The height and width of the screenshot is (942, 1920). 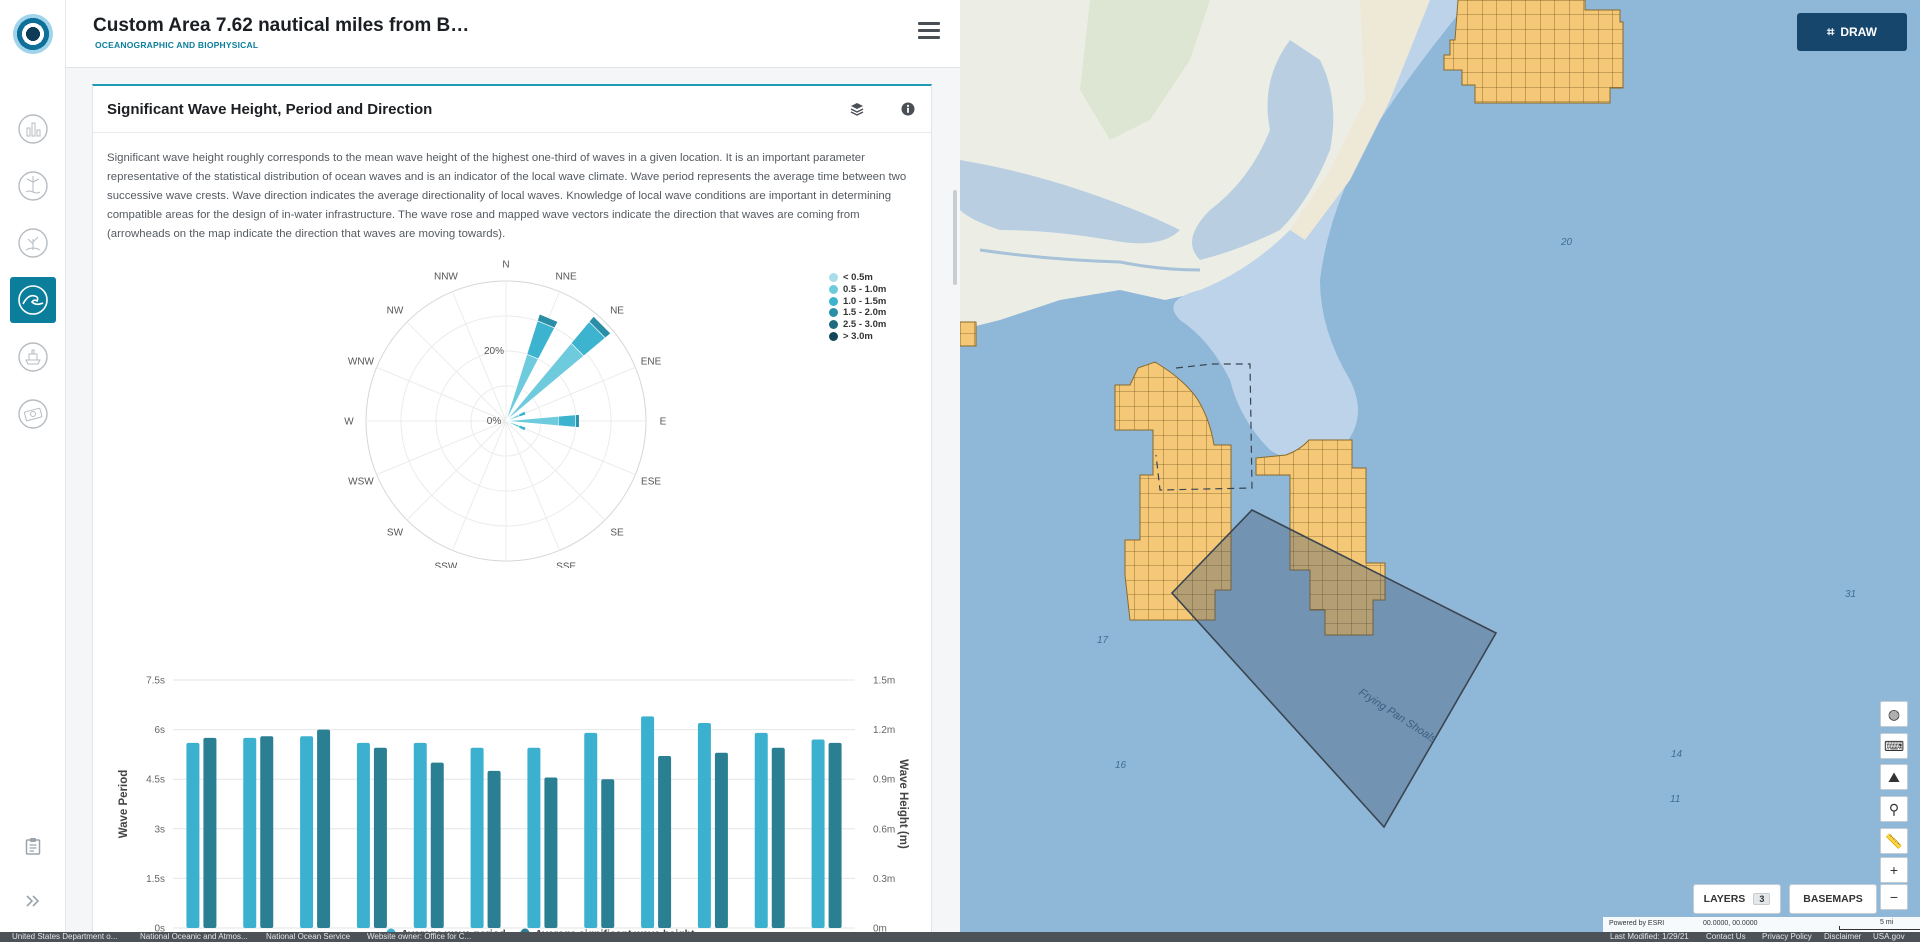 I want to click on map-layers-icon: ⛰, so click(x=1894, y=777).